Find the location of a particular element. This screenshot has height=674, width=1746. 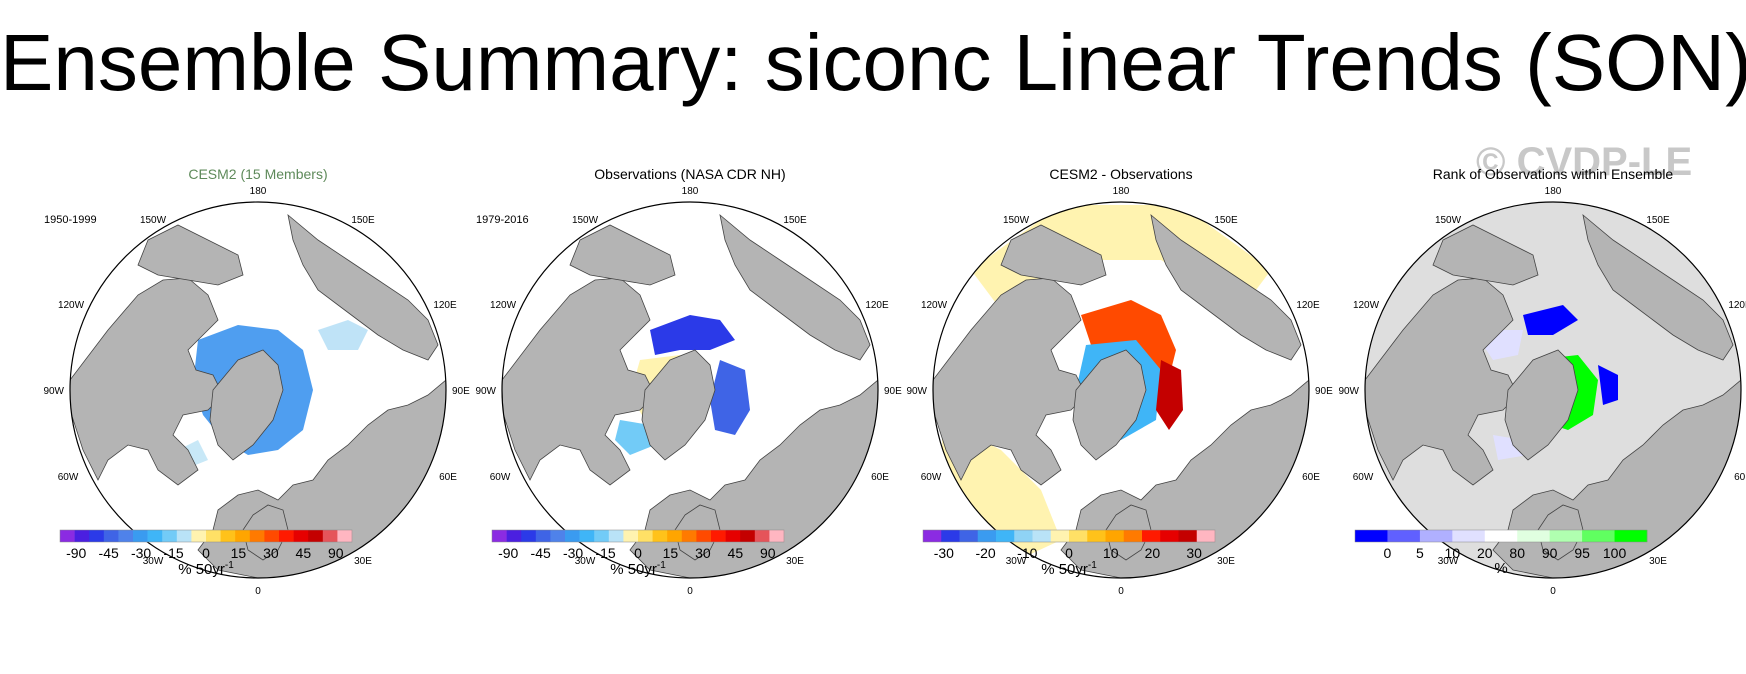

colorbar-tick-label: 20 is located at coordinates (1153, 553).